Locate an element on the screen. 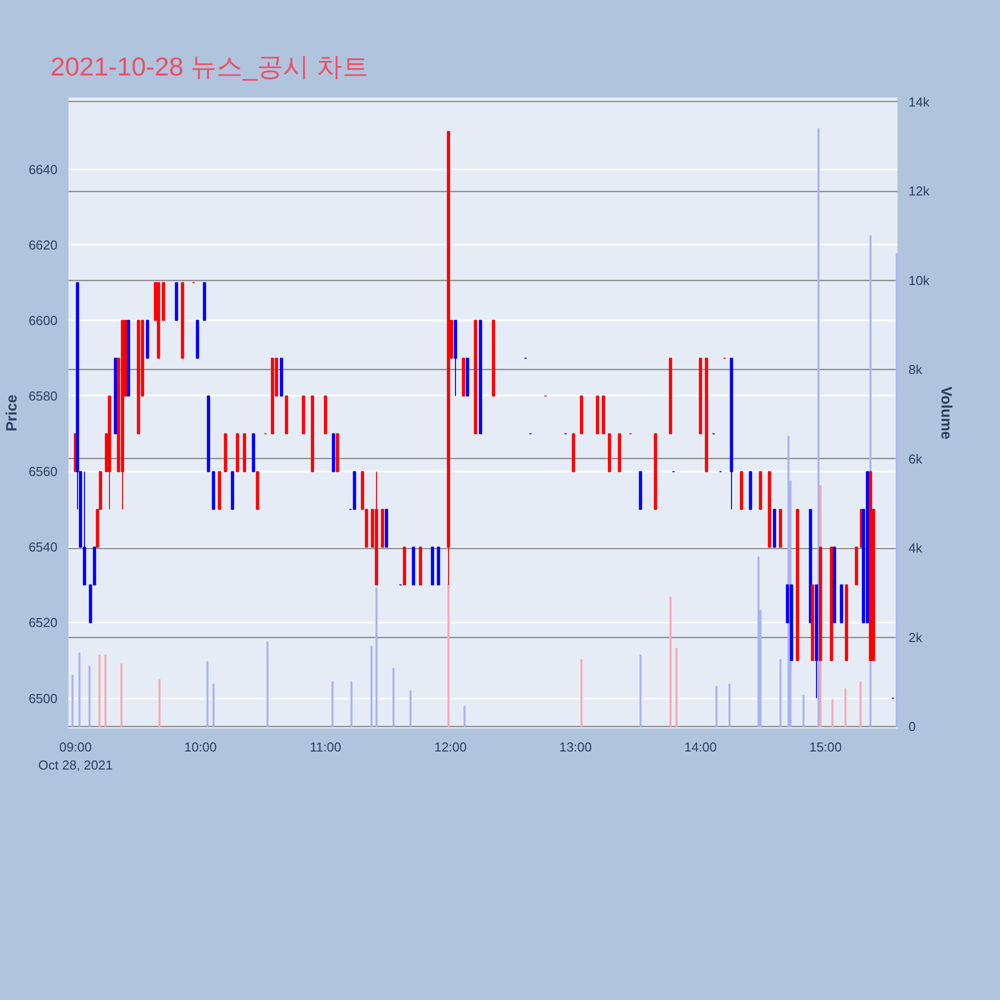 This screenshot has width=1000, height=1000. y-tick-label: 6560 is located at coordinates (43, 472).